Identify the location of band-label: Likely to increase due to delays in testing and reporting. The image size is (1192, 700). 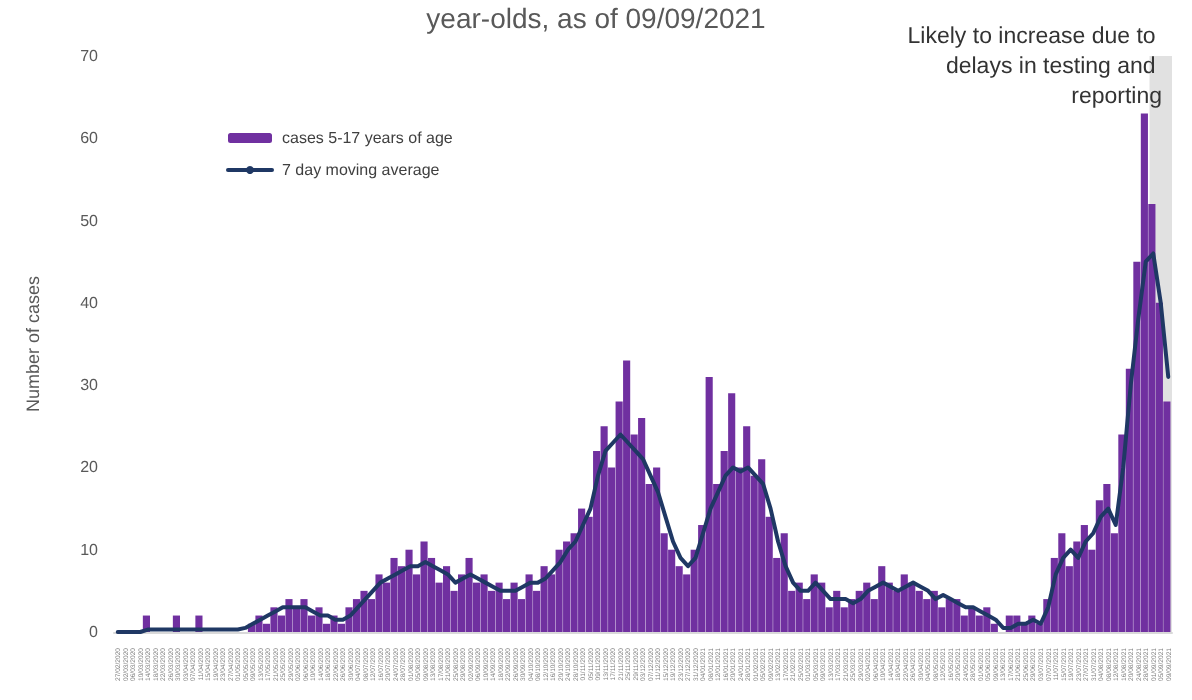
(1034, 67).